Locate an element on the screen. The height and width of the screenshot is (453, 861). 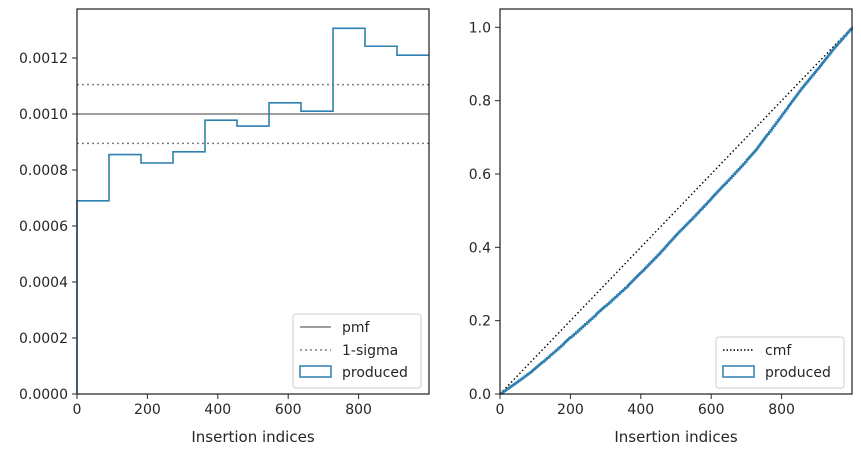
y-axis-ticks: 0.0 0.2 0.4 0.6 0.8 1.0 is located at coordinates (484, 211).